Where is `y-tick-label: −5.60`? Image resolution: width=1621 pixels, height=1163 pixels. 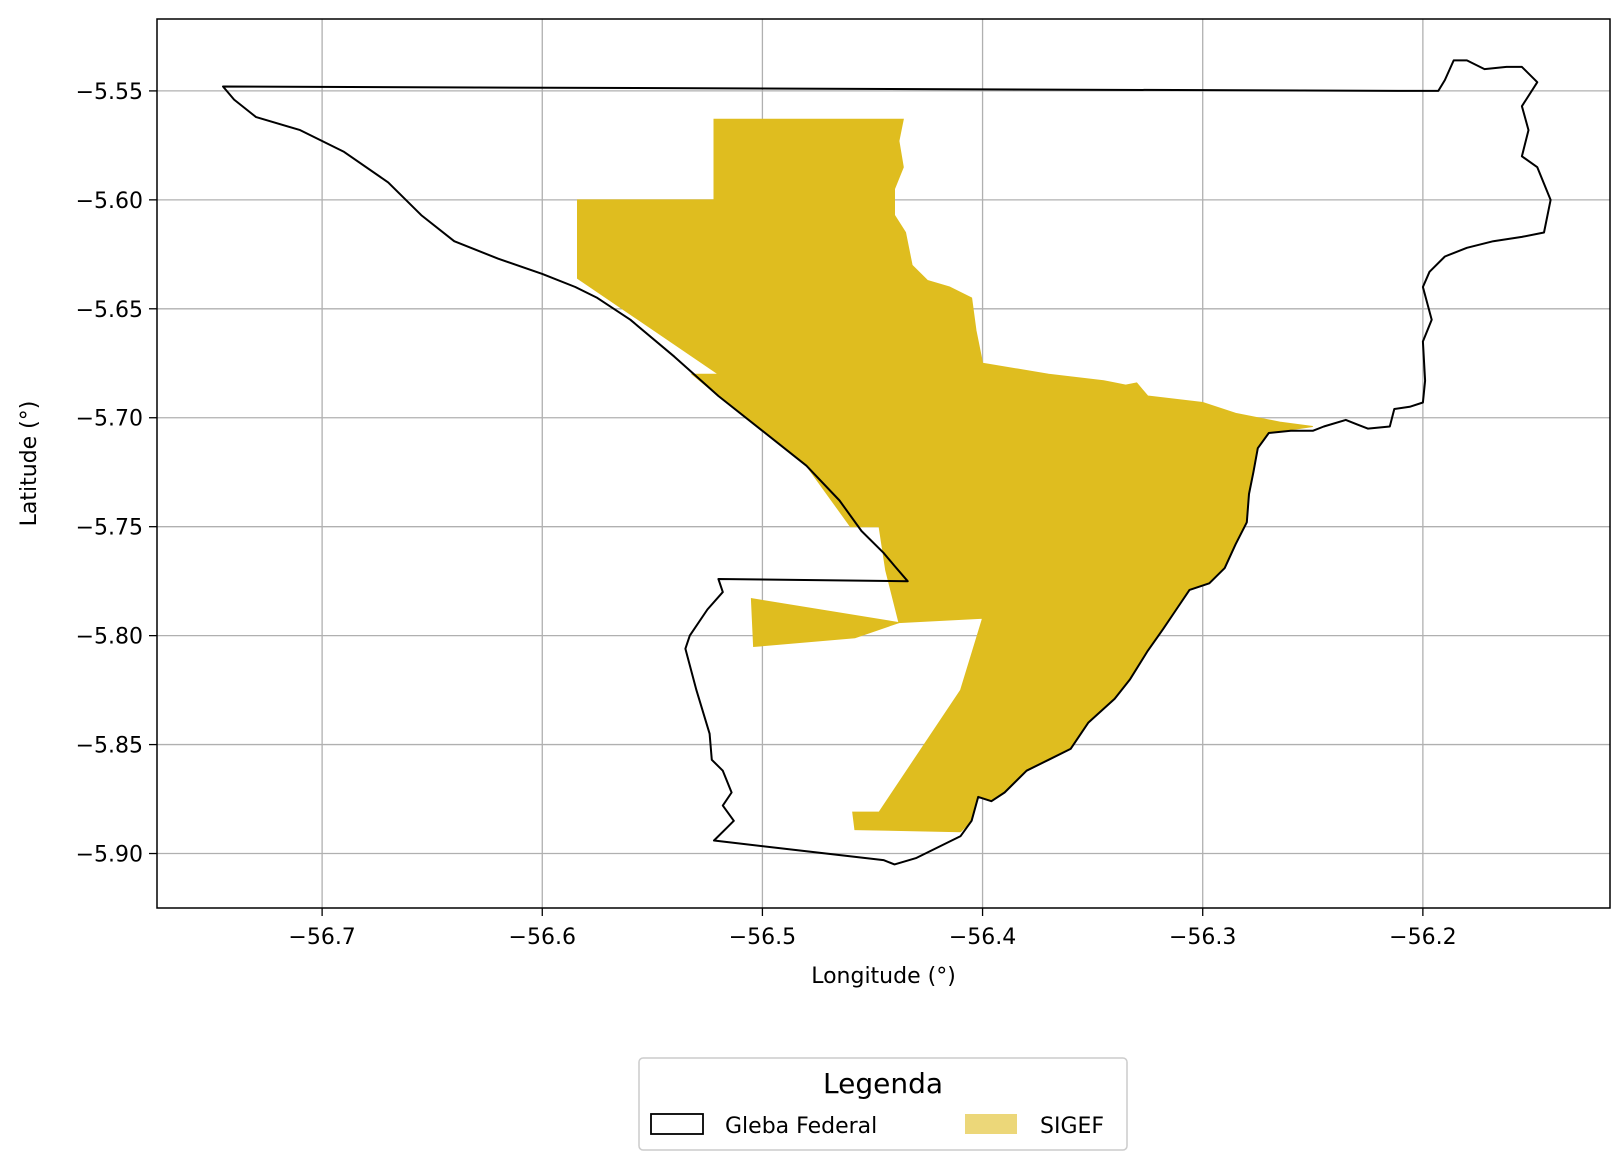 y-tick-label: −5.60 is located at coordinates (109, 201).